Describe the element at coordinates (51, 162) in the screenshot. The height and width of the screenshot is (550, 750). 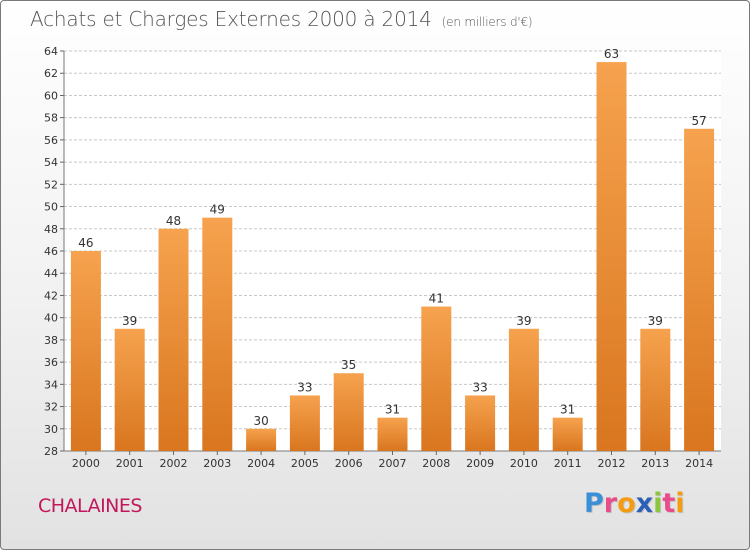
I see `y-tick-label: 54` at that location.